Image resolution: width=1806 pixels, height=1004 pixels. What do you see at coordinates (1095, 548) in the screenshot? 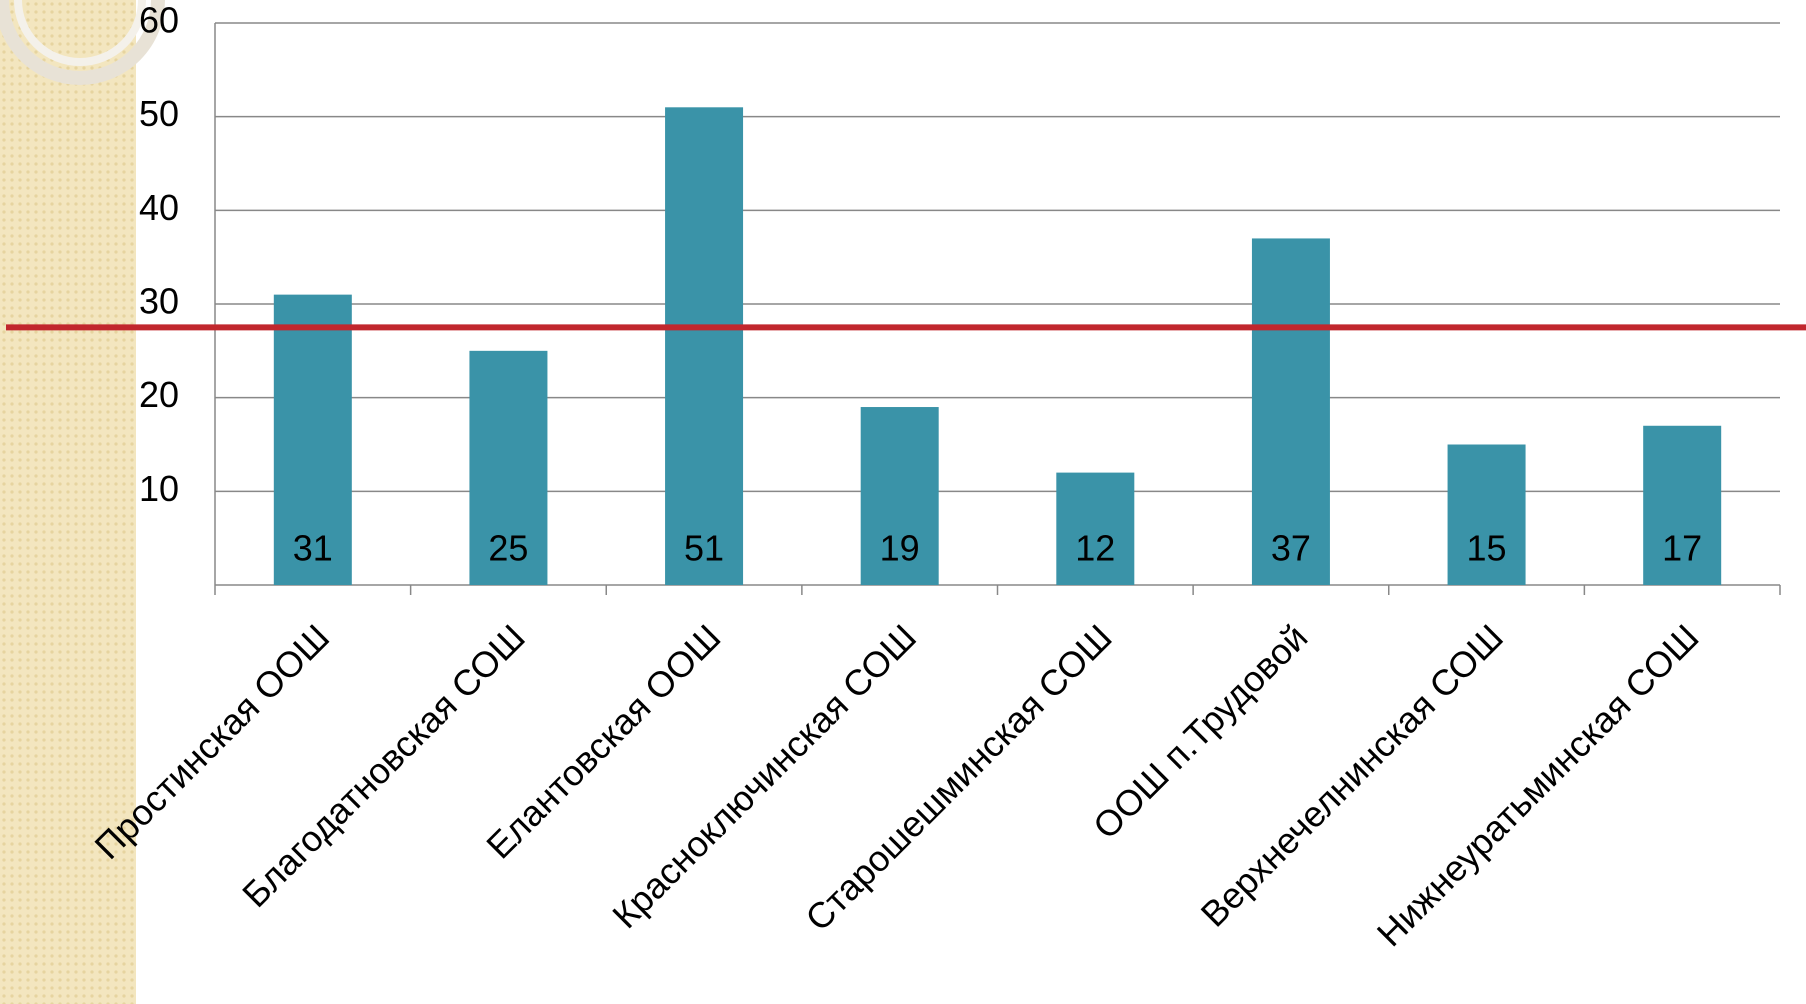
I see `value-label: 12` at bounding box center [1095, 548].